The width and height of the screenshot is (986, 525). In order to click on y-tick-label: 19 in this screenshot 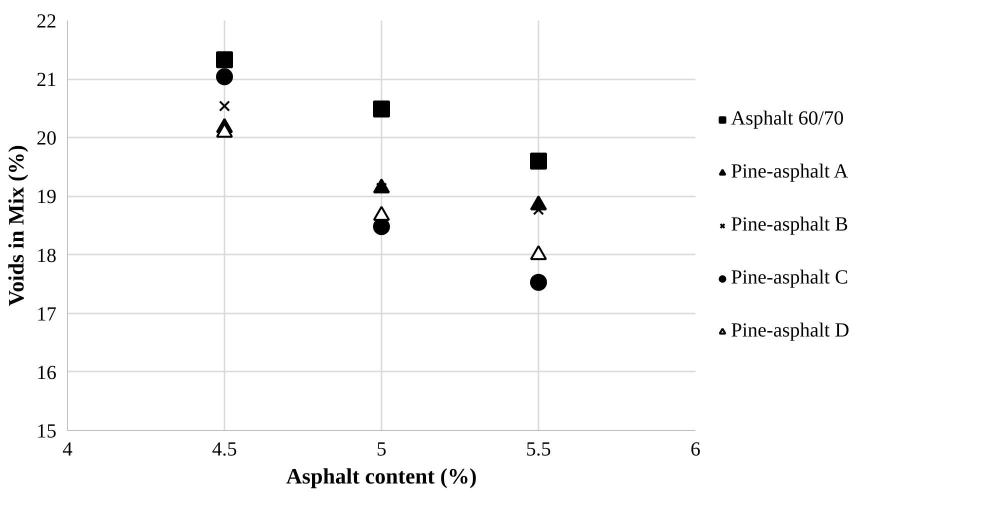, I will do `click(46, 197)`.